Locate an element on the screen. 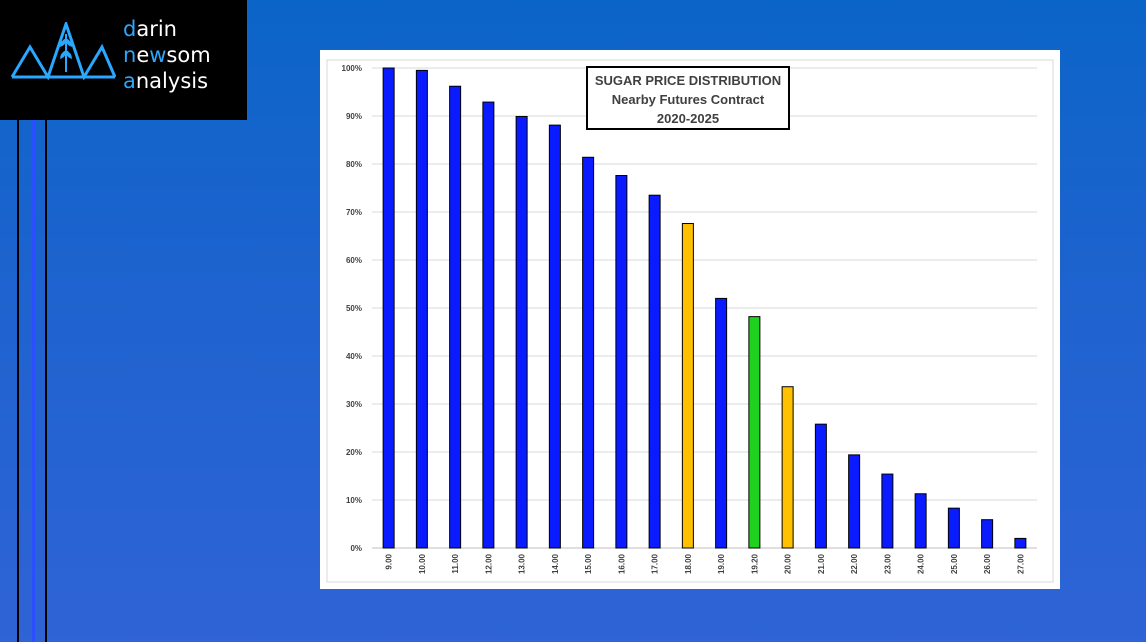 The width and height of the screenshot is (1146, 642). bar-17.00 is located at coordinates (654, 371).